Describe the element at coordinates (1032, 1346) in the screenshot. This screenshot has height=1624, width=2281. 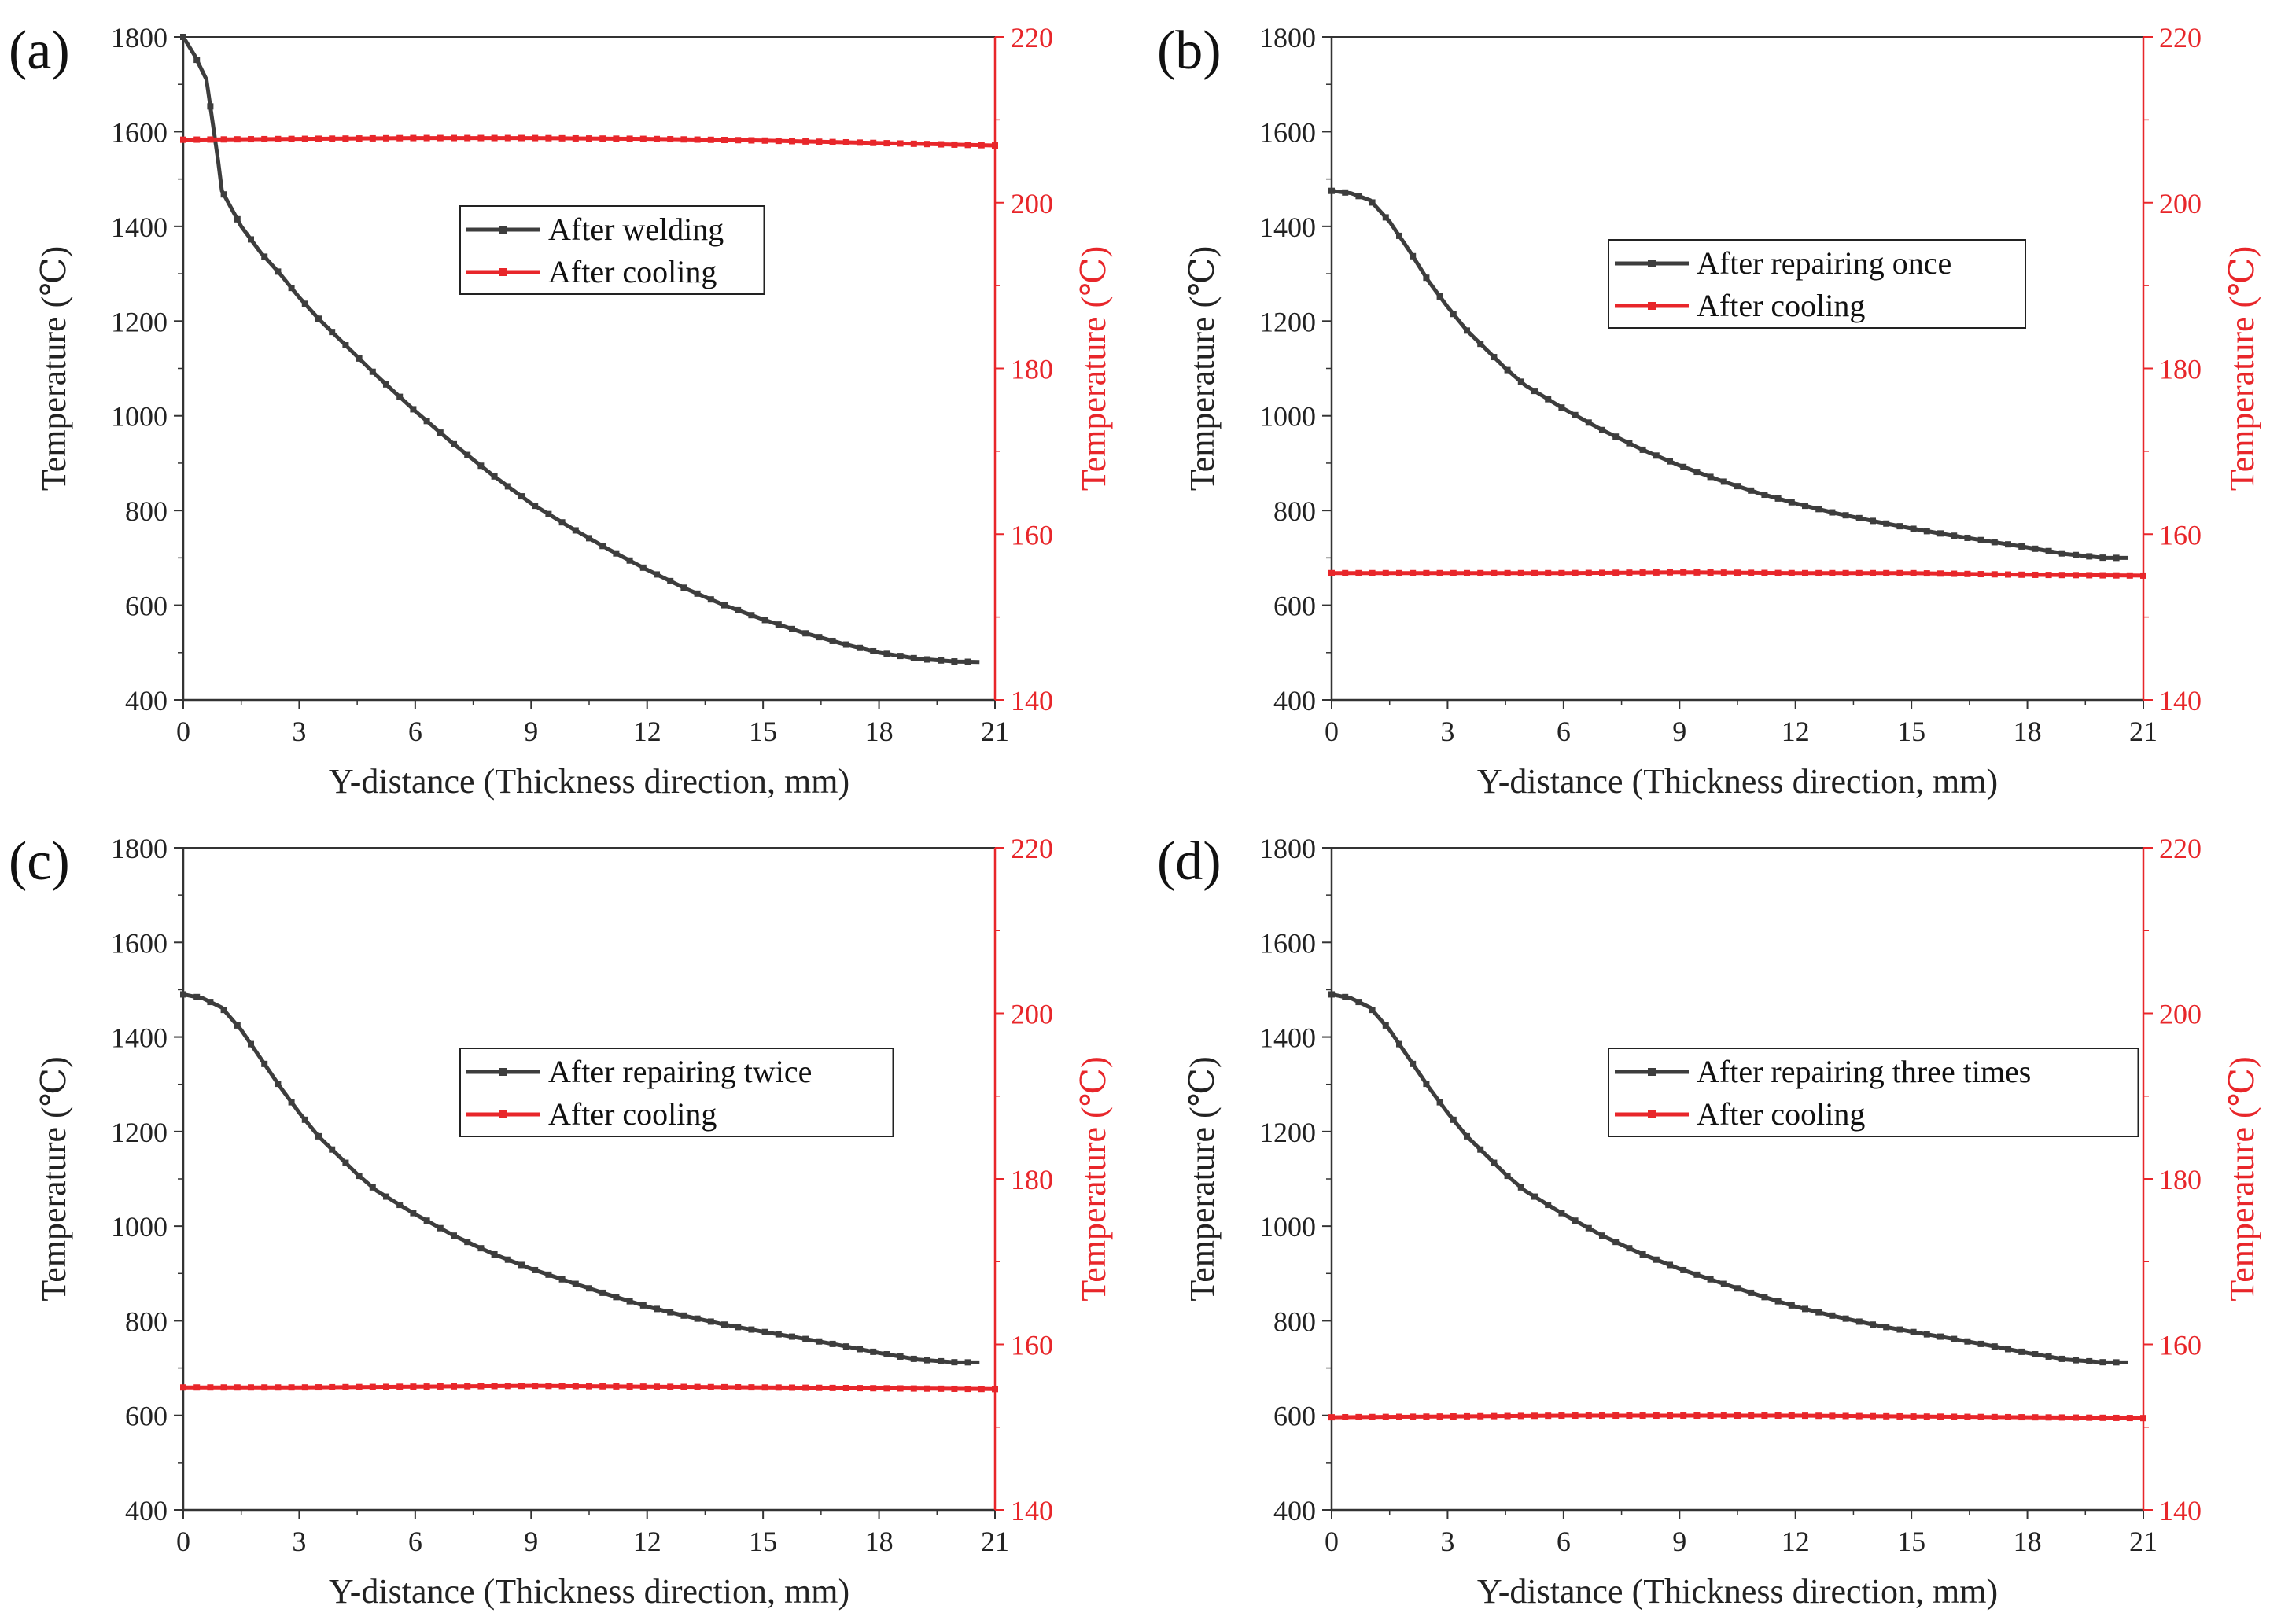
I see `y-right-tick-label: 160` at that location.